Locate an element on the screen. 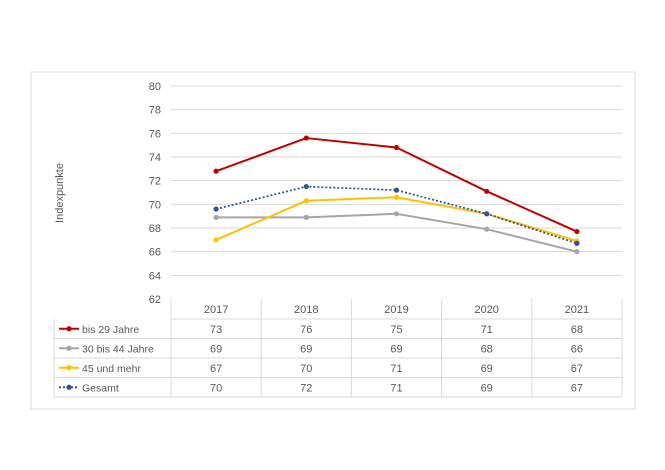 The height and width of the screenshot is (470, 665). y-tick-label: 80 is located at coordinates (155, 87).